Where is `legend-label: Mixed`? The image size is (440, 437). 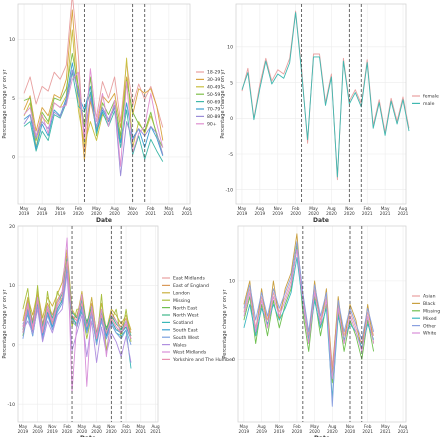
legend-label: Mixed is located at coordinates (430, 319).